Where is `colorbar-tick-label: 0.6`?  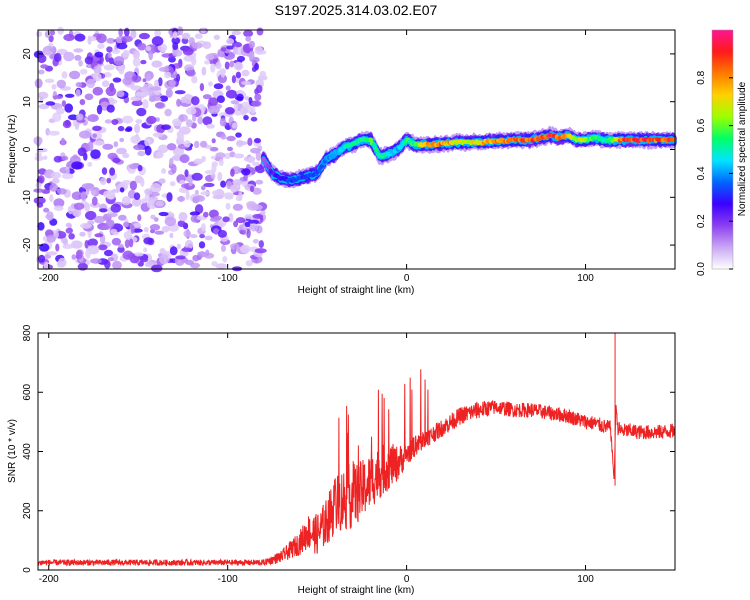
colorbar-tick-label: 0.6 is located at coordinates (701, 125).